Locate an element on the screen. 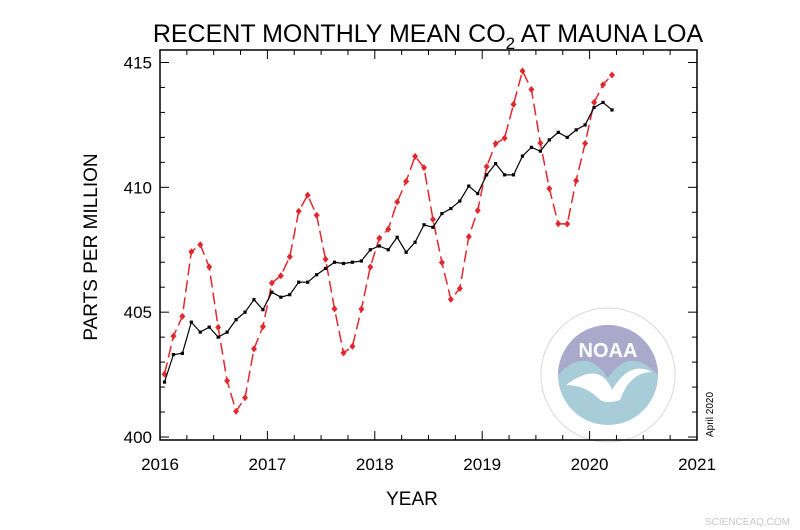 The image size is (800, 530). y-tick-label: 405 is located at coordinates (138, 312).